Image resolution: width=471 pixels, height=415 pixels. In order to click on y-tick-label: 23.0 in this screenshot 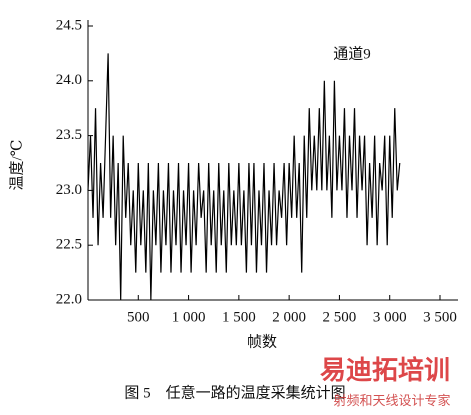, I will do `click(69, 190)`.